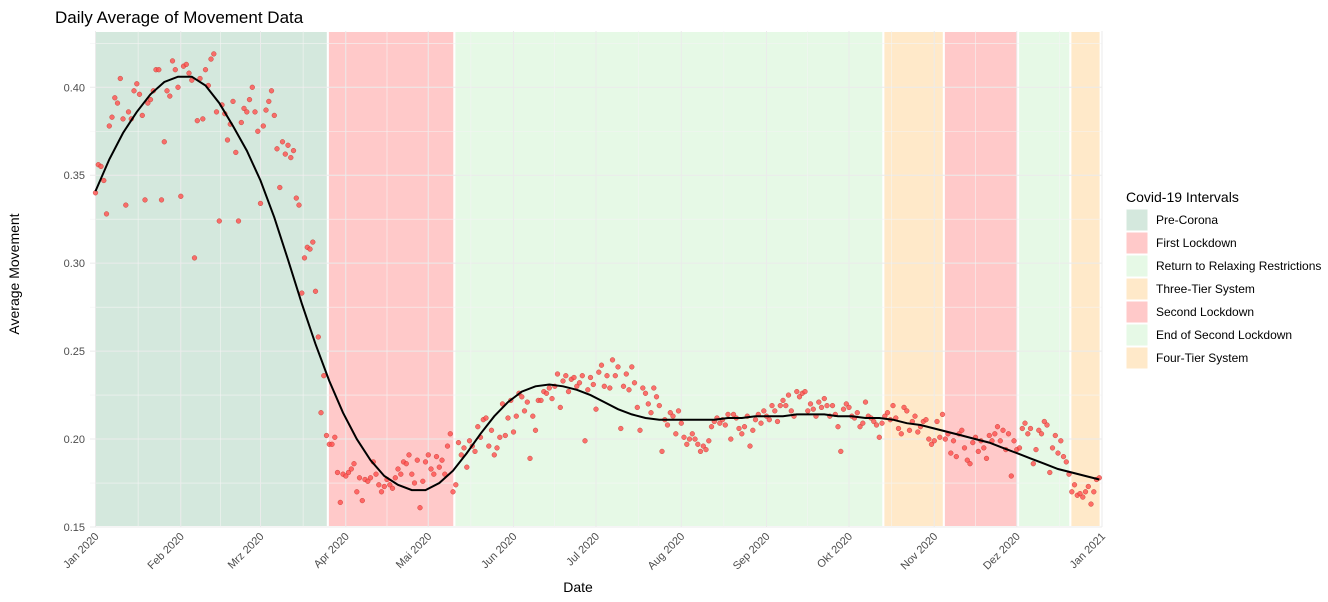 The image size is (1328, 602). Describe the element at coordinates (1202, 358) in the screenshot. I see `legend-label: Four-Tier System` at that location.